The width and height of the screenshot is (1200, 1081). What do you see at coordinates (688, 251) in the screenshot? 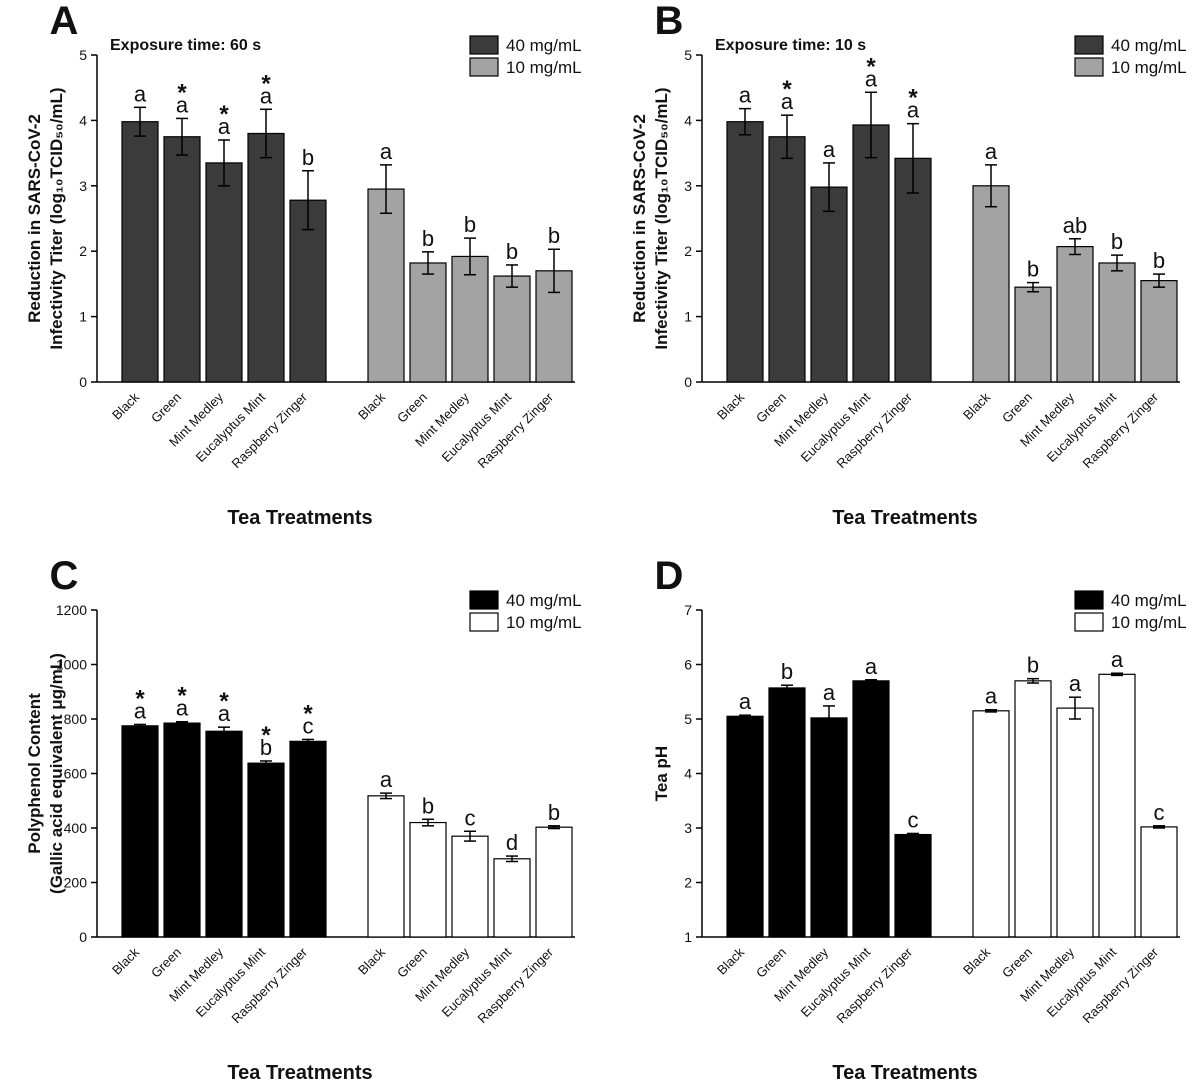
I see `y-tick-label: 2` at bounding box center [688, 251].